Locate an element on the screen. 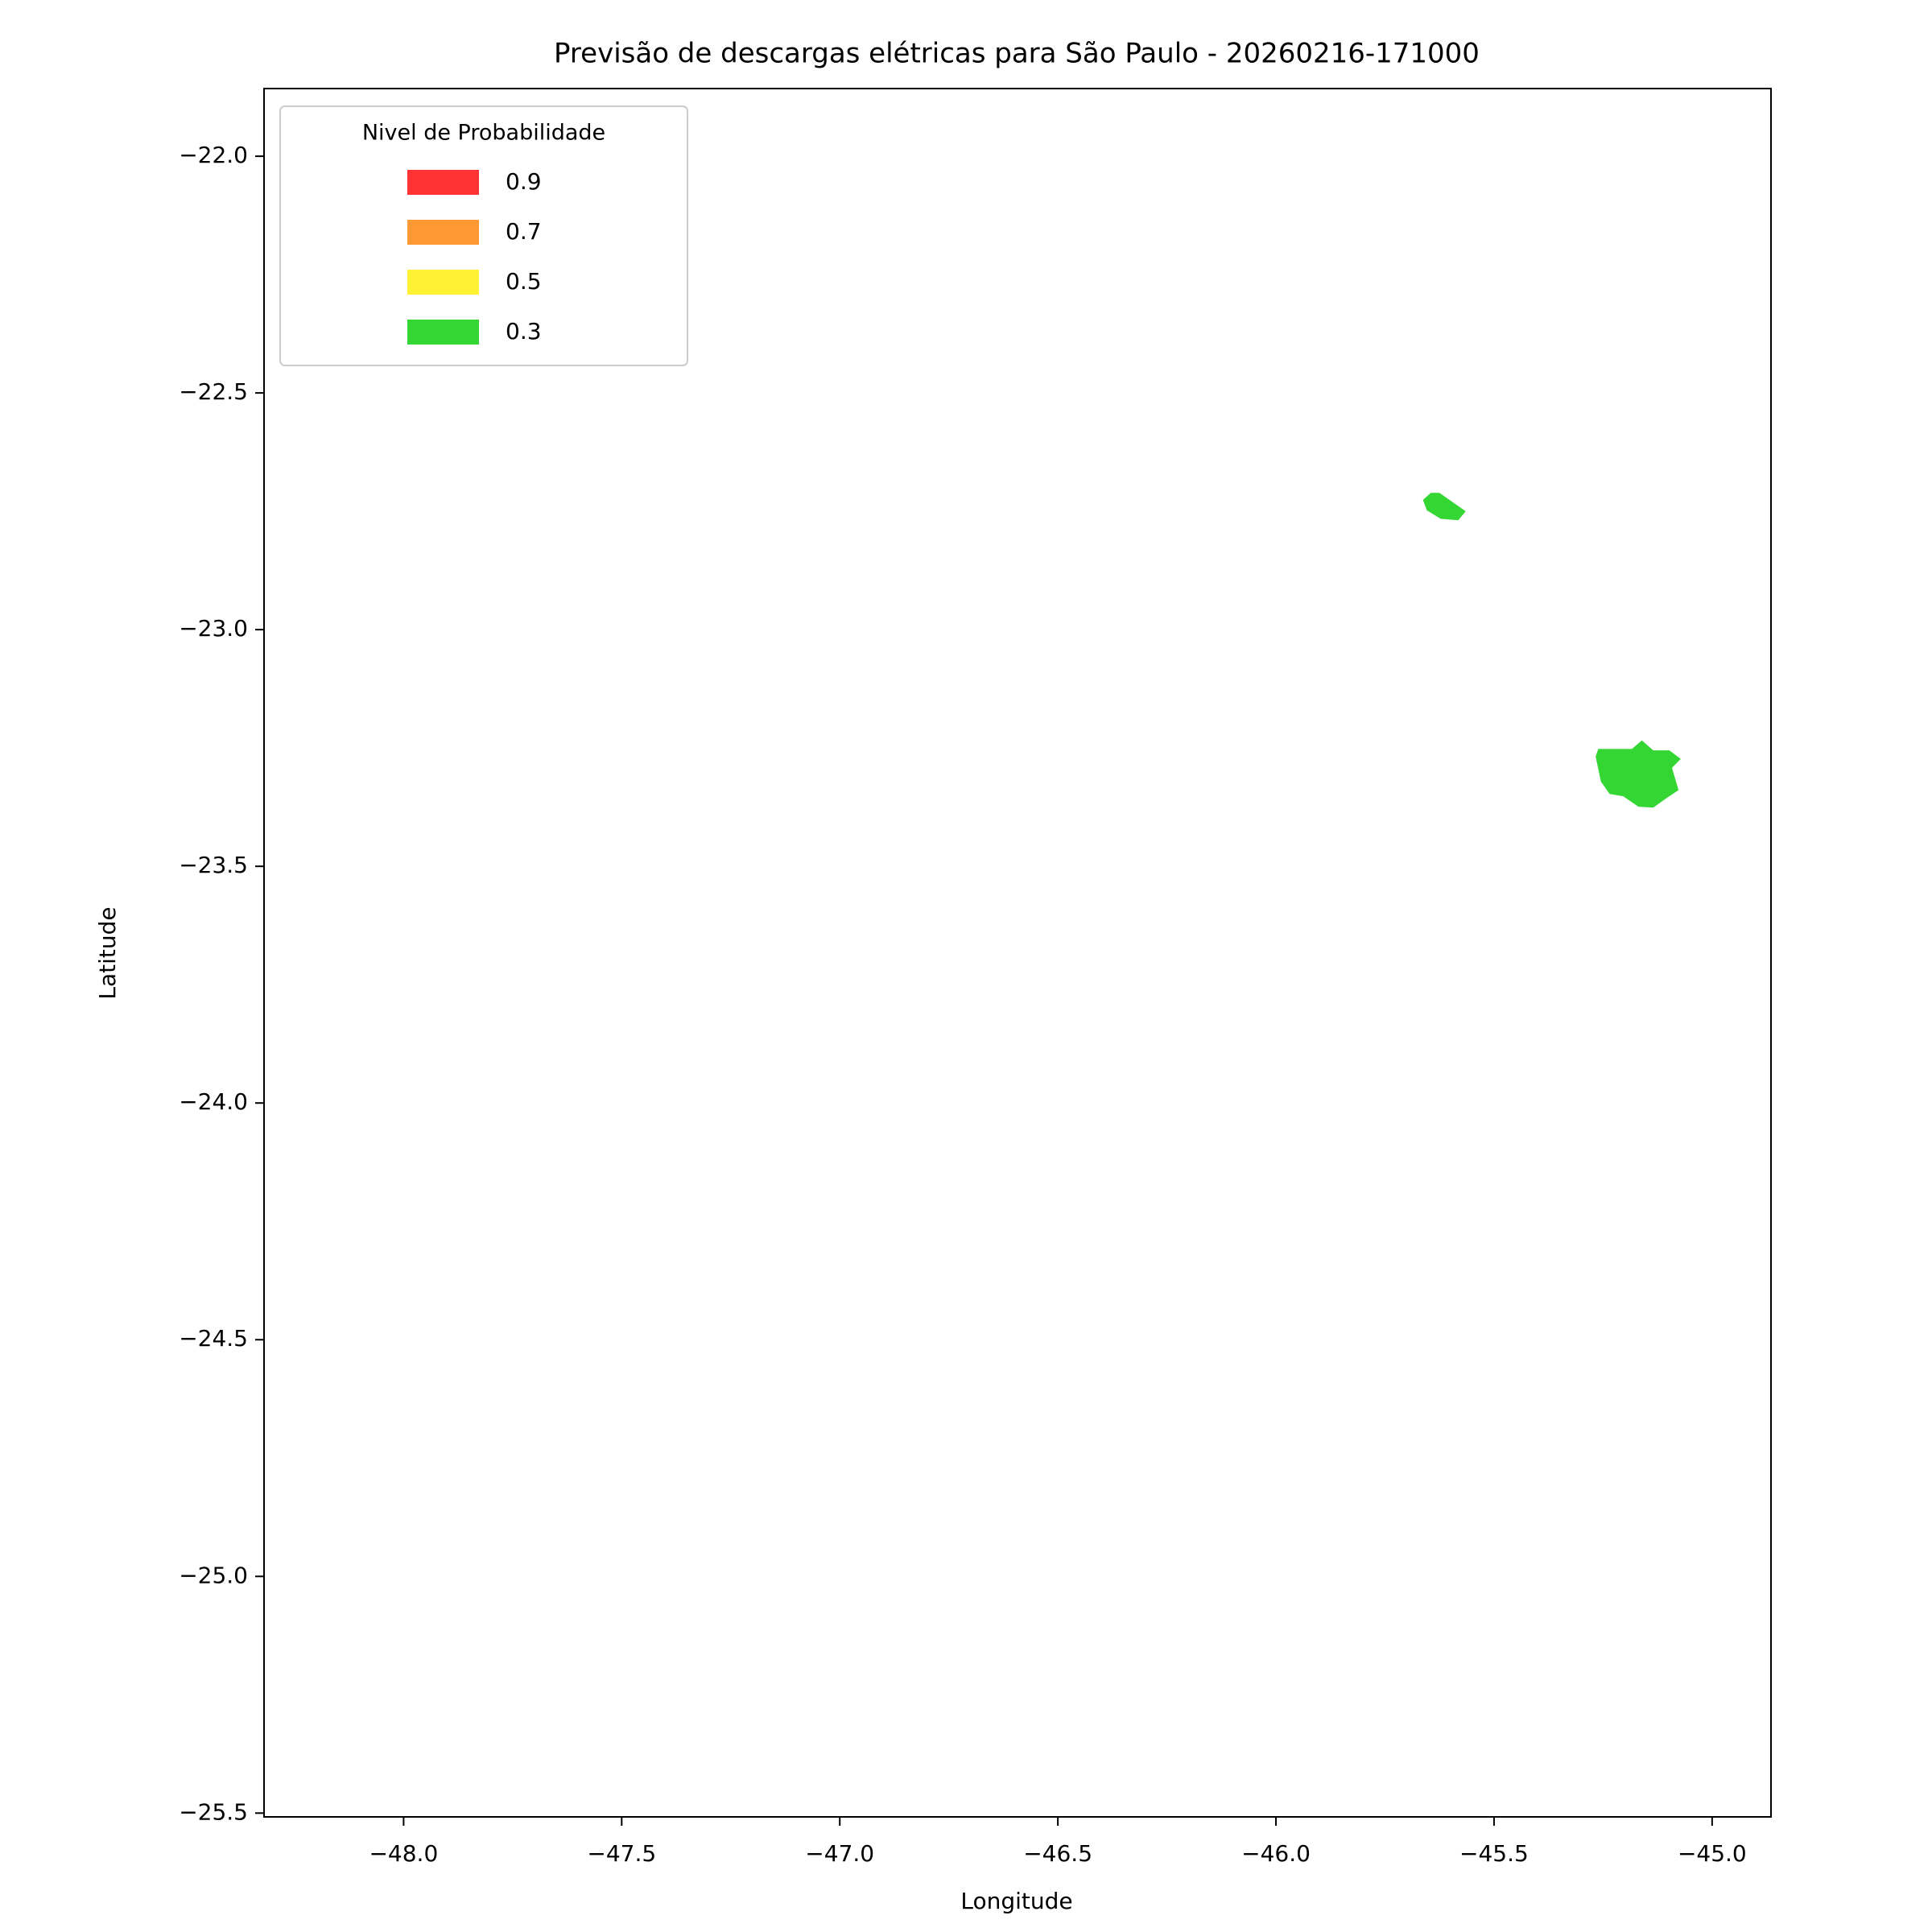 This screenshot has width=1932, height=1932. x-tick-label: −46.0 is located at coordinates (1276, 1853).